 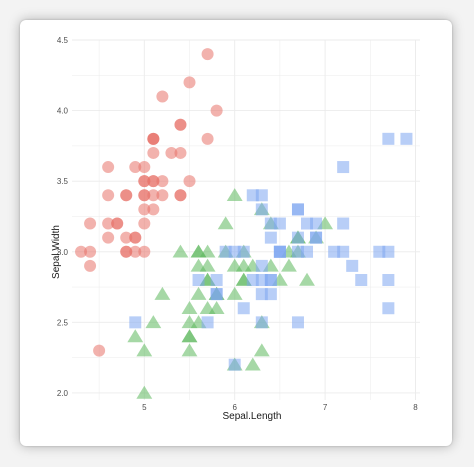 I want to click on x-tick-label: 6, so click(x=234, y=407).